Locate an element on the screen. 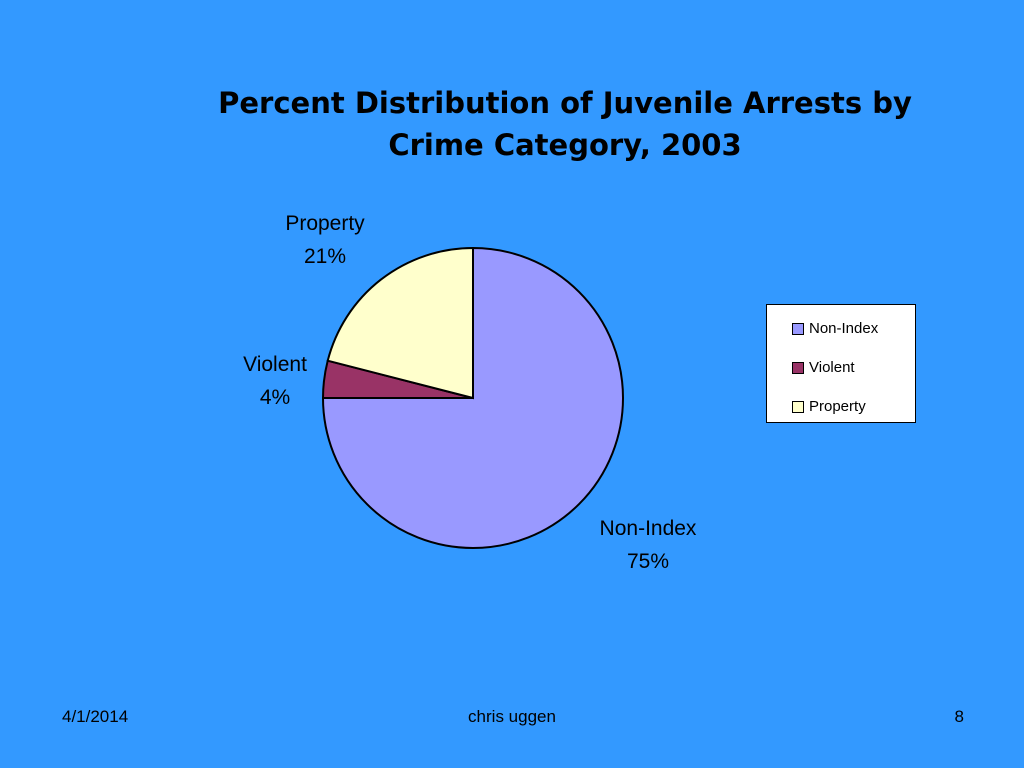 This screenshot has height=768, width=1024. legend-item-property: Property is located at coordinates (841, 406).